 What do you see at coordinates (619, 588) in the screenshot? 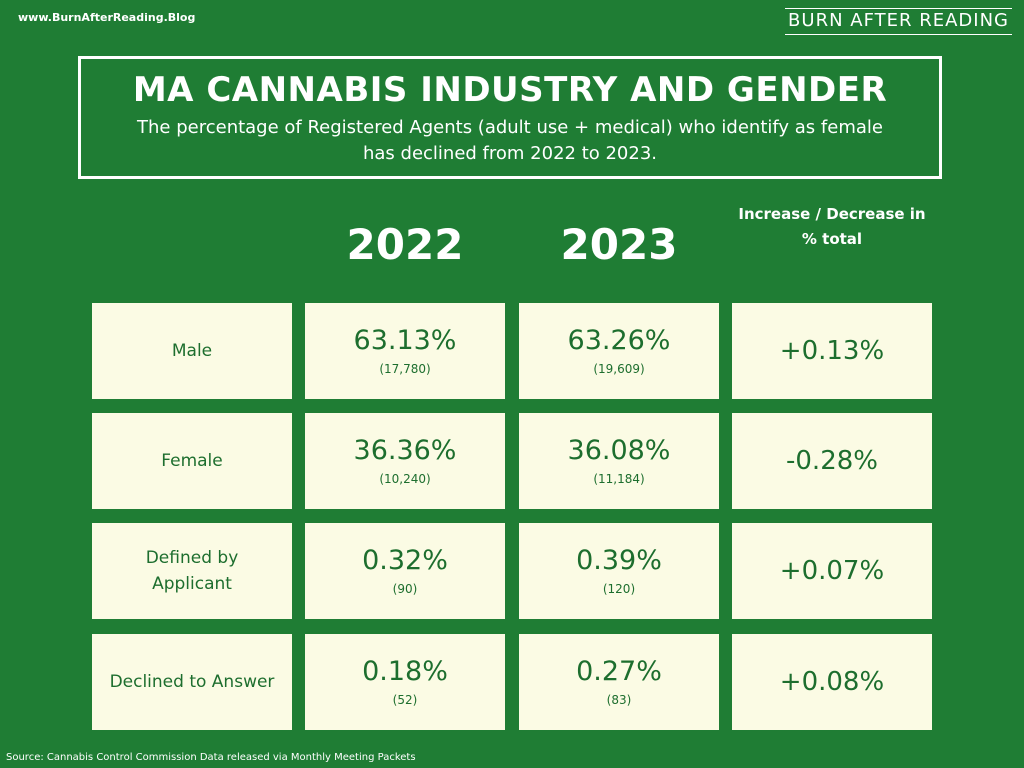
I see `count-2023: (120)` at bounding box center [619, 588].